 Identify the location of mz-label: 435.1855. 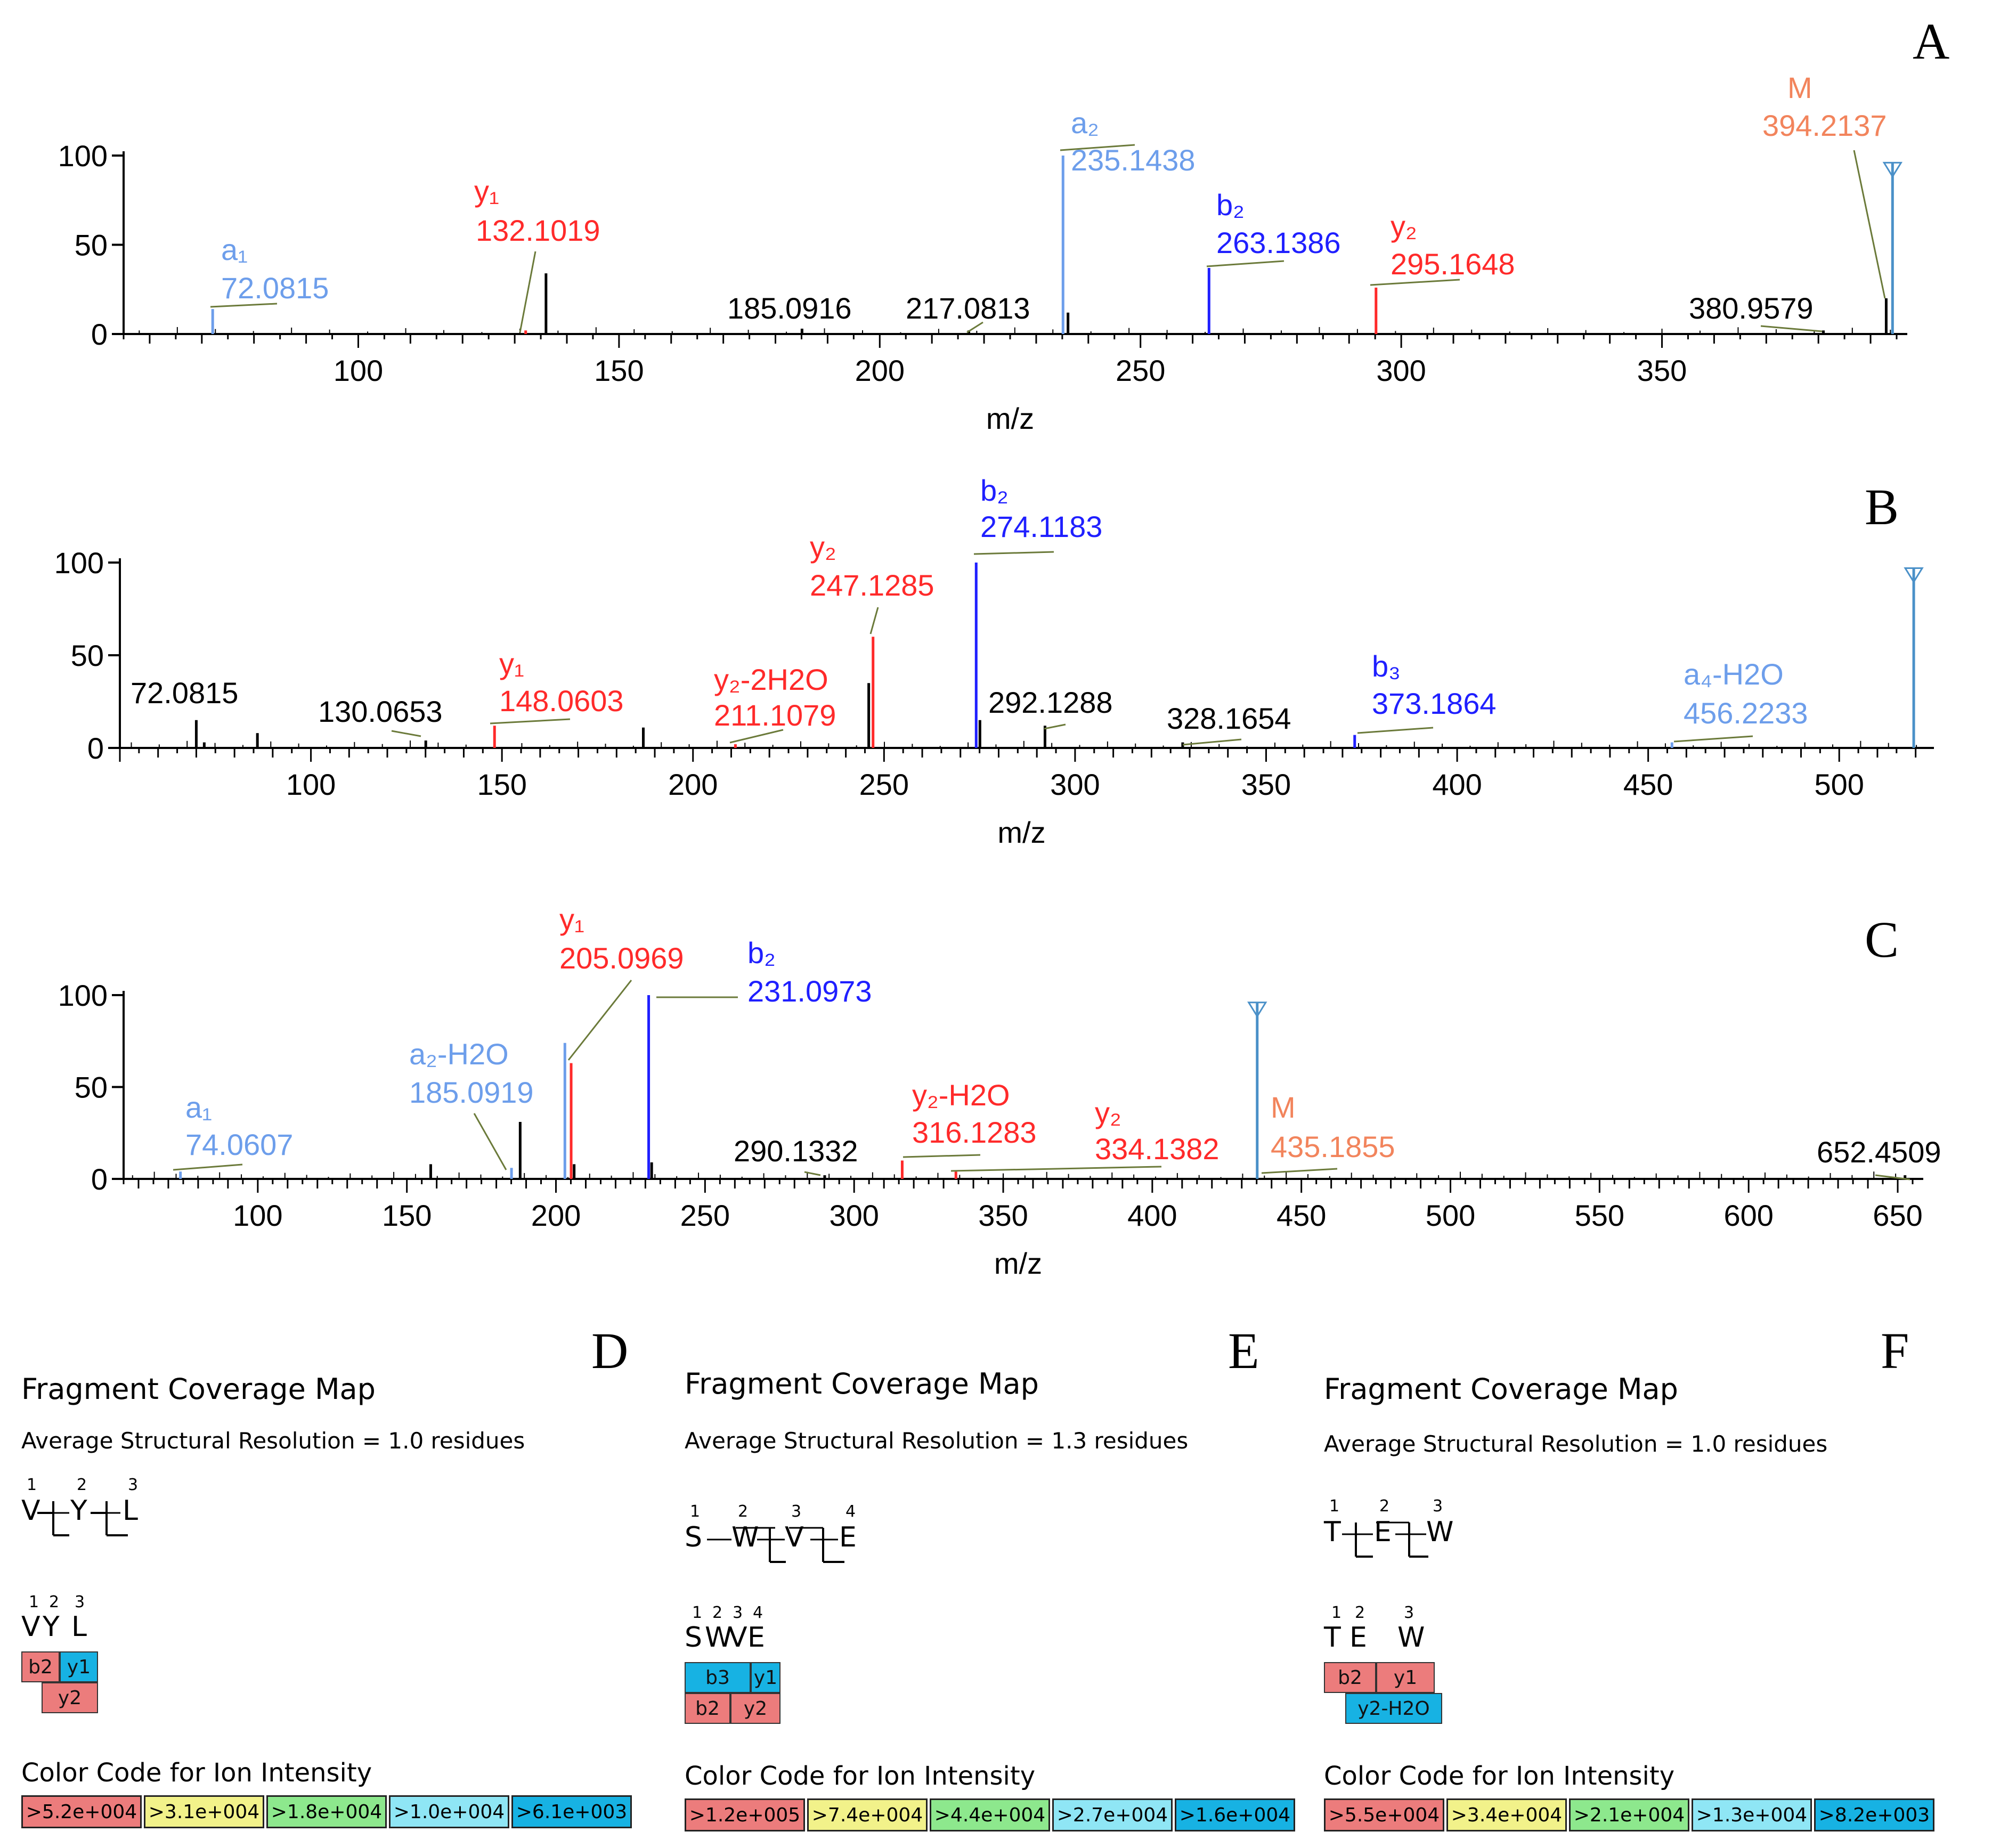
(1333, 1147).